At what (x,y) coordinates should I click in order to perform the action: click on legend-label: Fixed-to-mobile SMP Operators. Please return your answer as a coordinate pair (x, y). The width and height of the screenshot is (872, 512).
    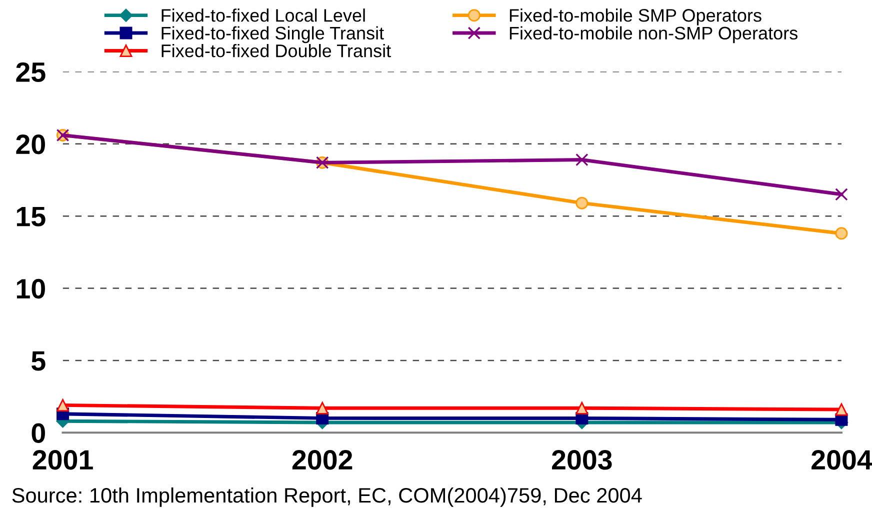
    Looking at the image, I should click on (636, 17).